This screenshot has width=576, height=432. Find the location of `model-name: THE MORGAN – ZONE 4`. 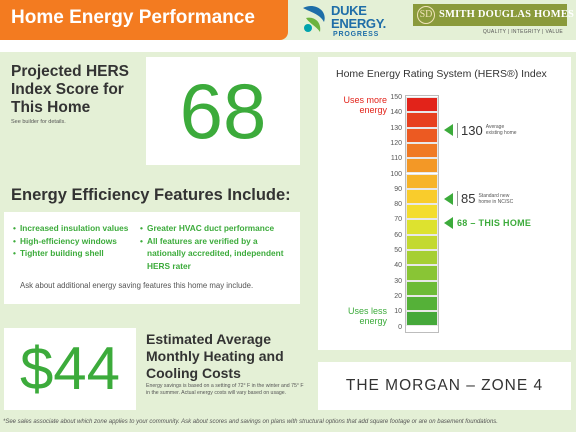

model-name: THE MORGAN – ZONE 4 is located at coordinates (444, 385).